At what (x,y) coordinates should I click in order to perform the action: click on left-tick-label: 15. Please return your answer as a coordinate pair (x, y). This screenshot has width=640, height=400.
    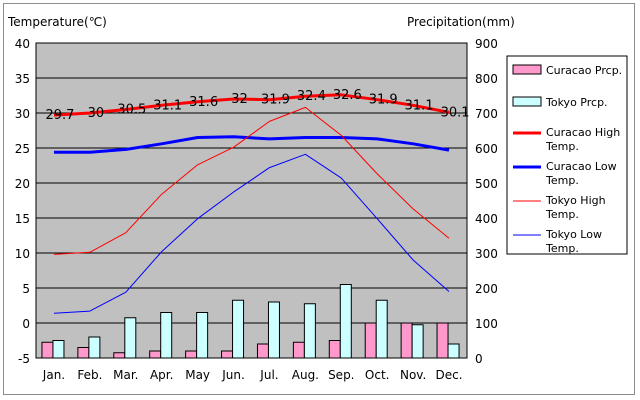
    Looking at the image, I should click on (22, 219).